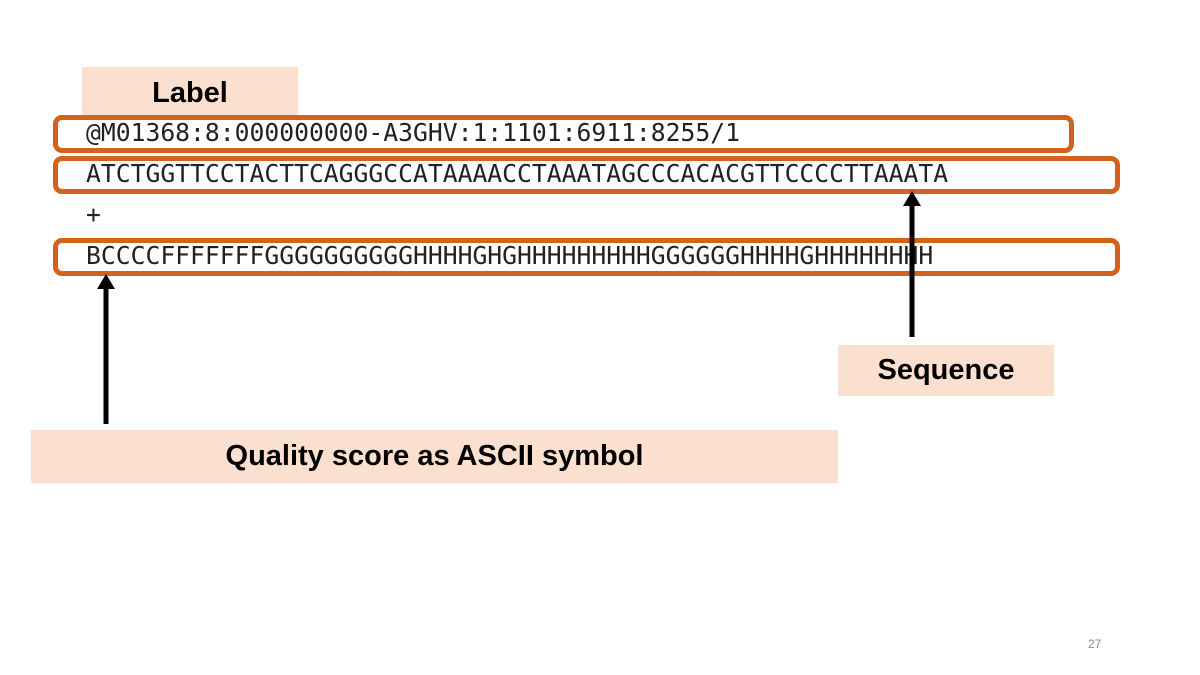 This screenshot has width=1200, height=675. I want to click on label-callout: Label, so click(190, 93).